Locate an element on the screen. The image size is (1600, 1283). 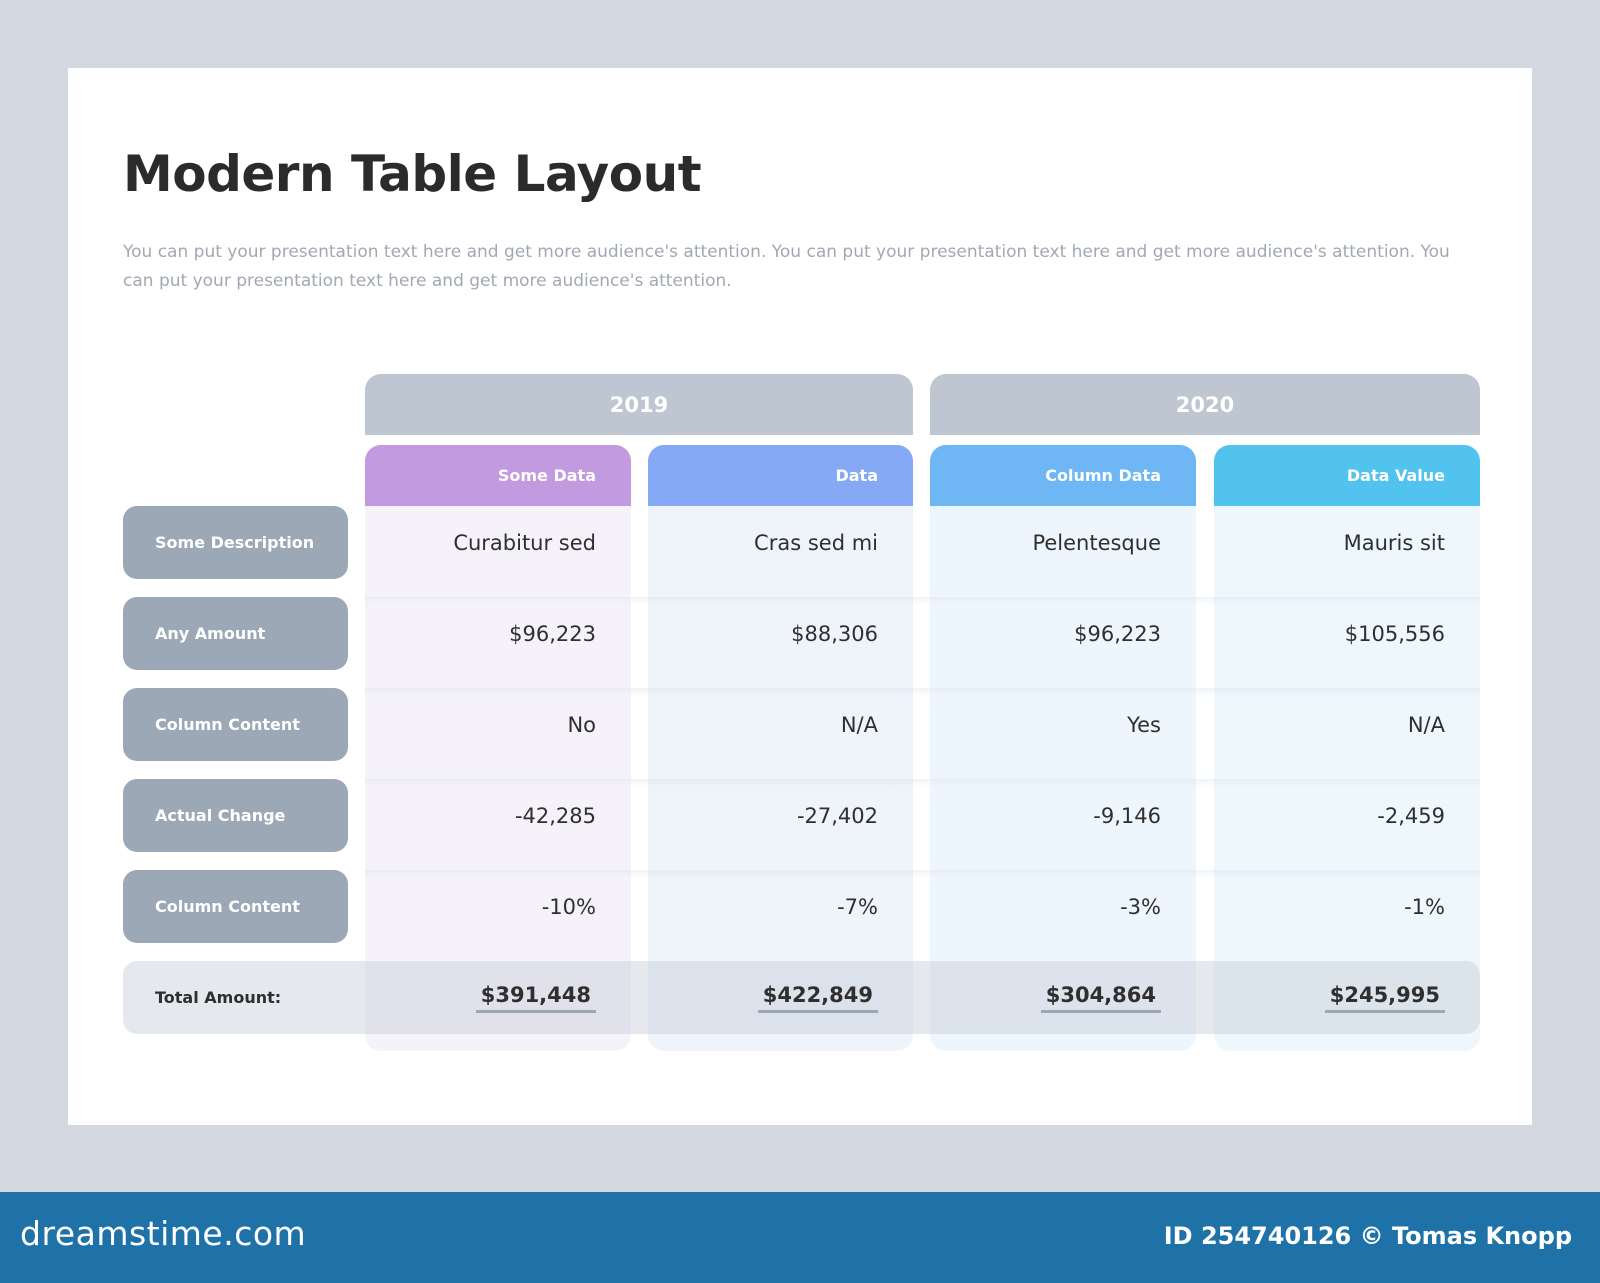
table-cell: -27,402 is located at coordinates (837, 815).